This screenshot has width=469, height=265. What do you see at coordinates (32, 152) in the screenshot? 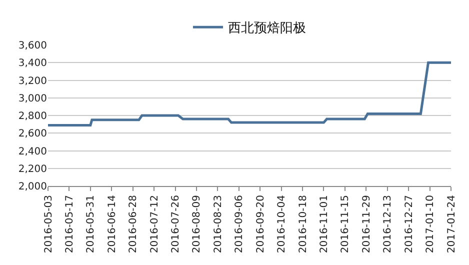
I see `y-tick-label: 2,400` at bounding box center [32, 152].